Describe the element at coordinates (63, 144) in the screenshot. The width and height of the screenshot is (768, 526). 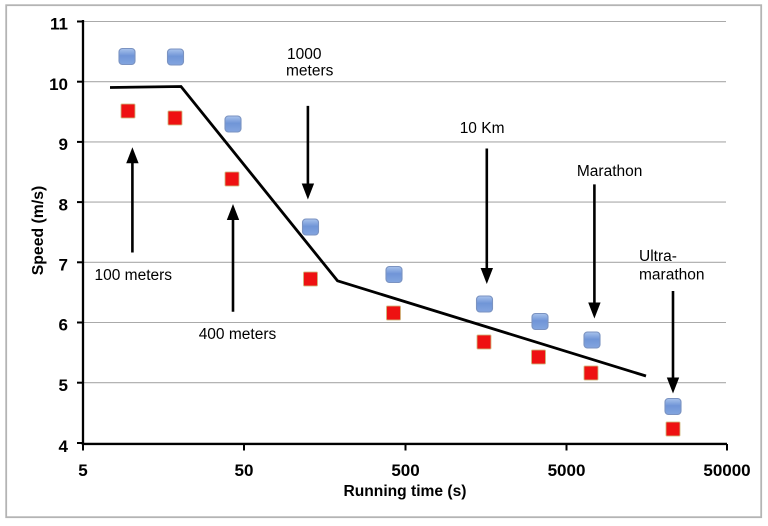
I see `svg-text: 9` at that location.